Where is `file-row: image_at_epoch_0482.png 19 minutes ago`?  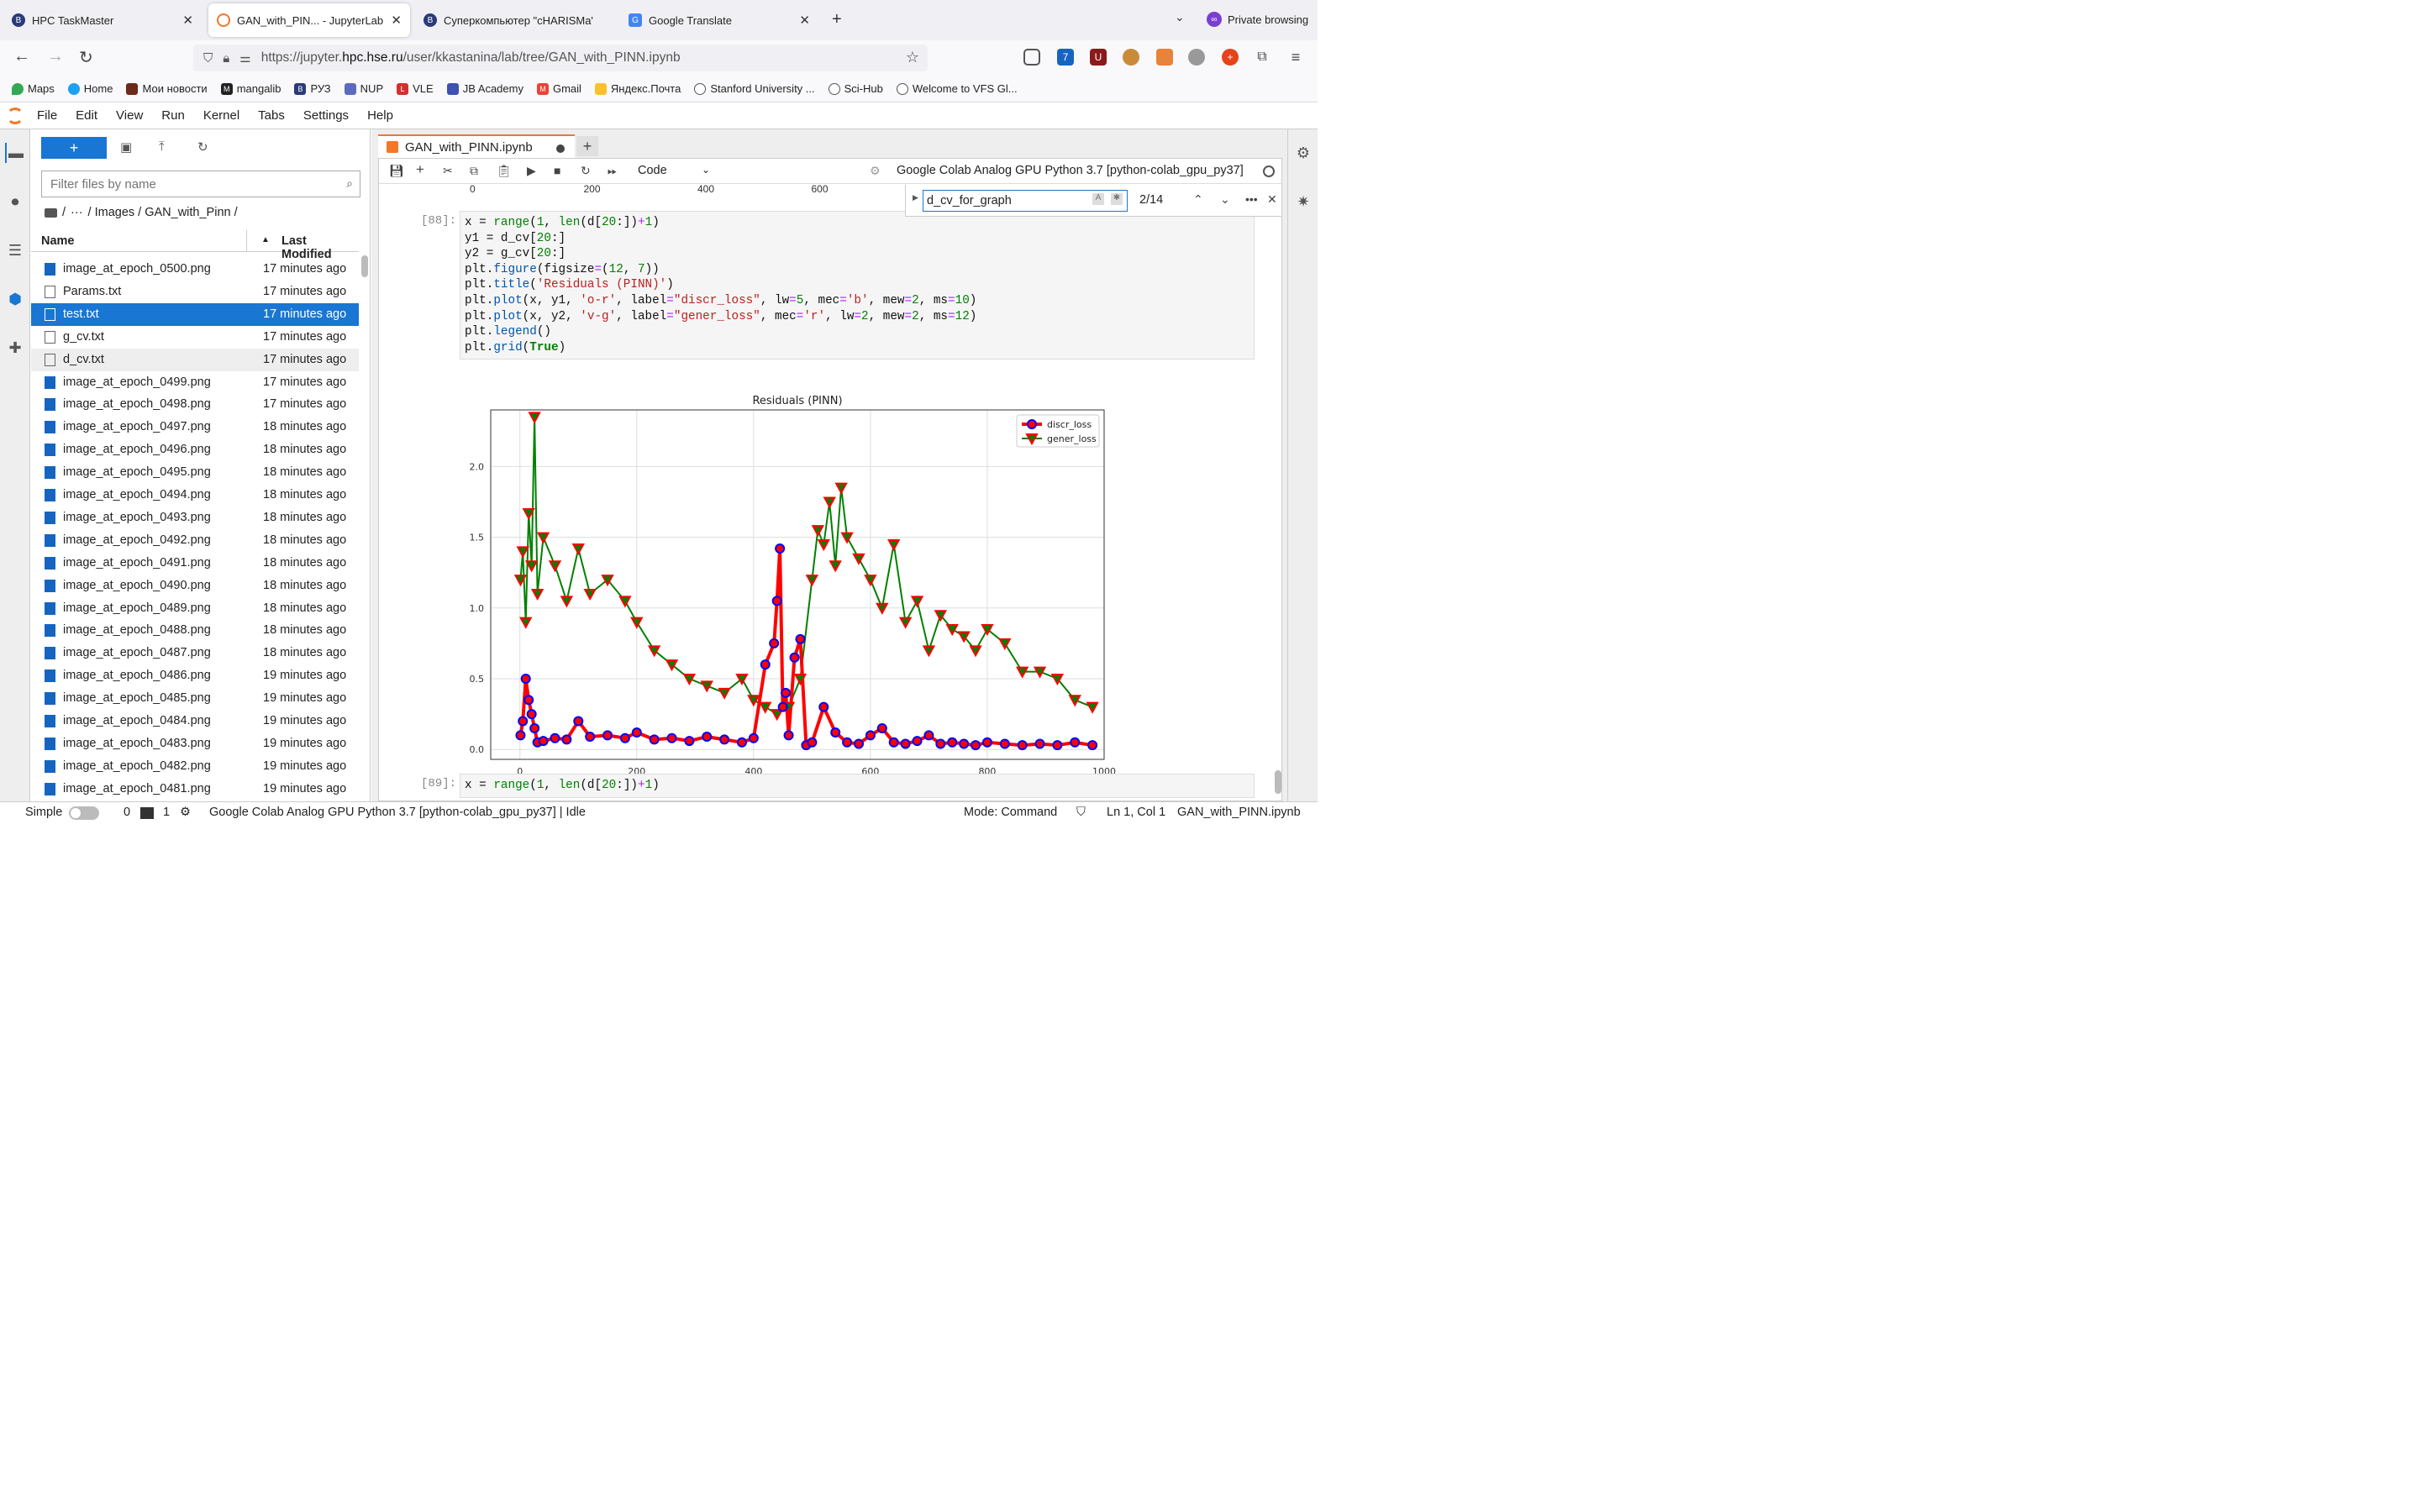
file-row: image_at_epoch_0482.png 19 minutes ago is located at coordinates (195, 766).